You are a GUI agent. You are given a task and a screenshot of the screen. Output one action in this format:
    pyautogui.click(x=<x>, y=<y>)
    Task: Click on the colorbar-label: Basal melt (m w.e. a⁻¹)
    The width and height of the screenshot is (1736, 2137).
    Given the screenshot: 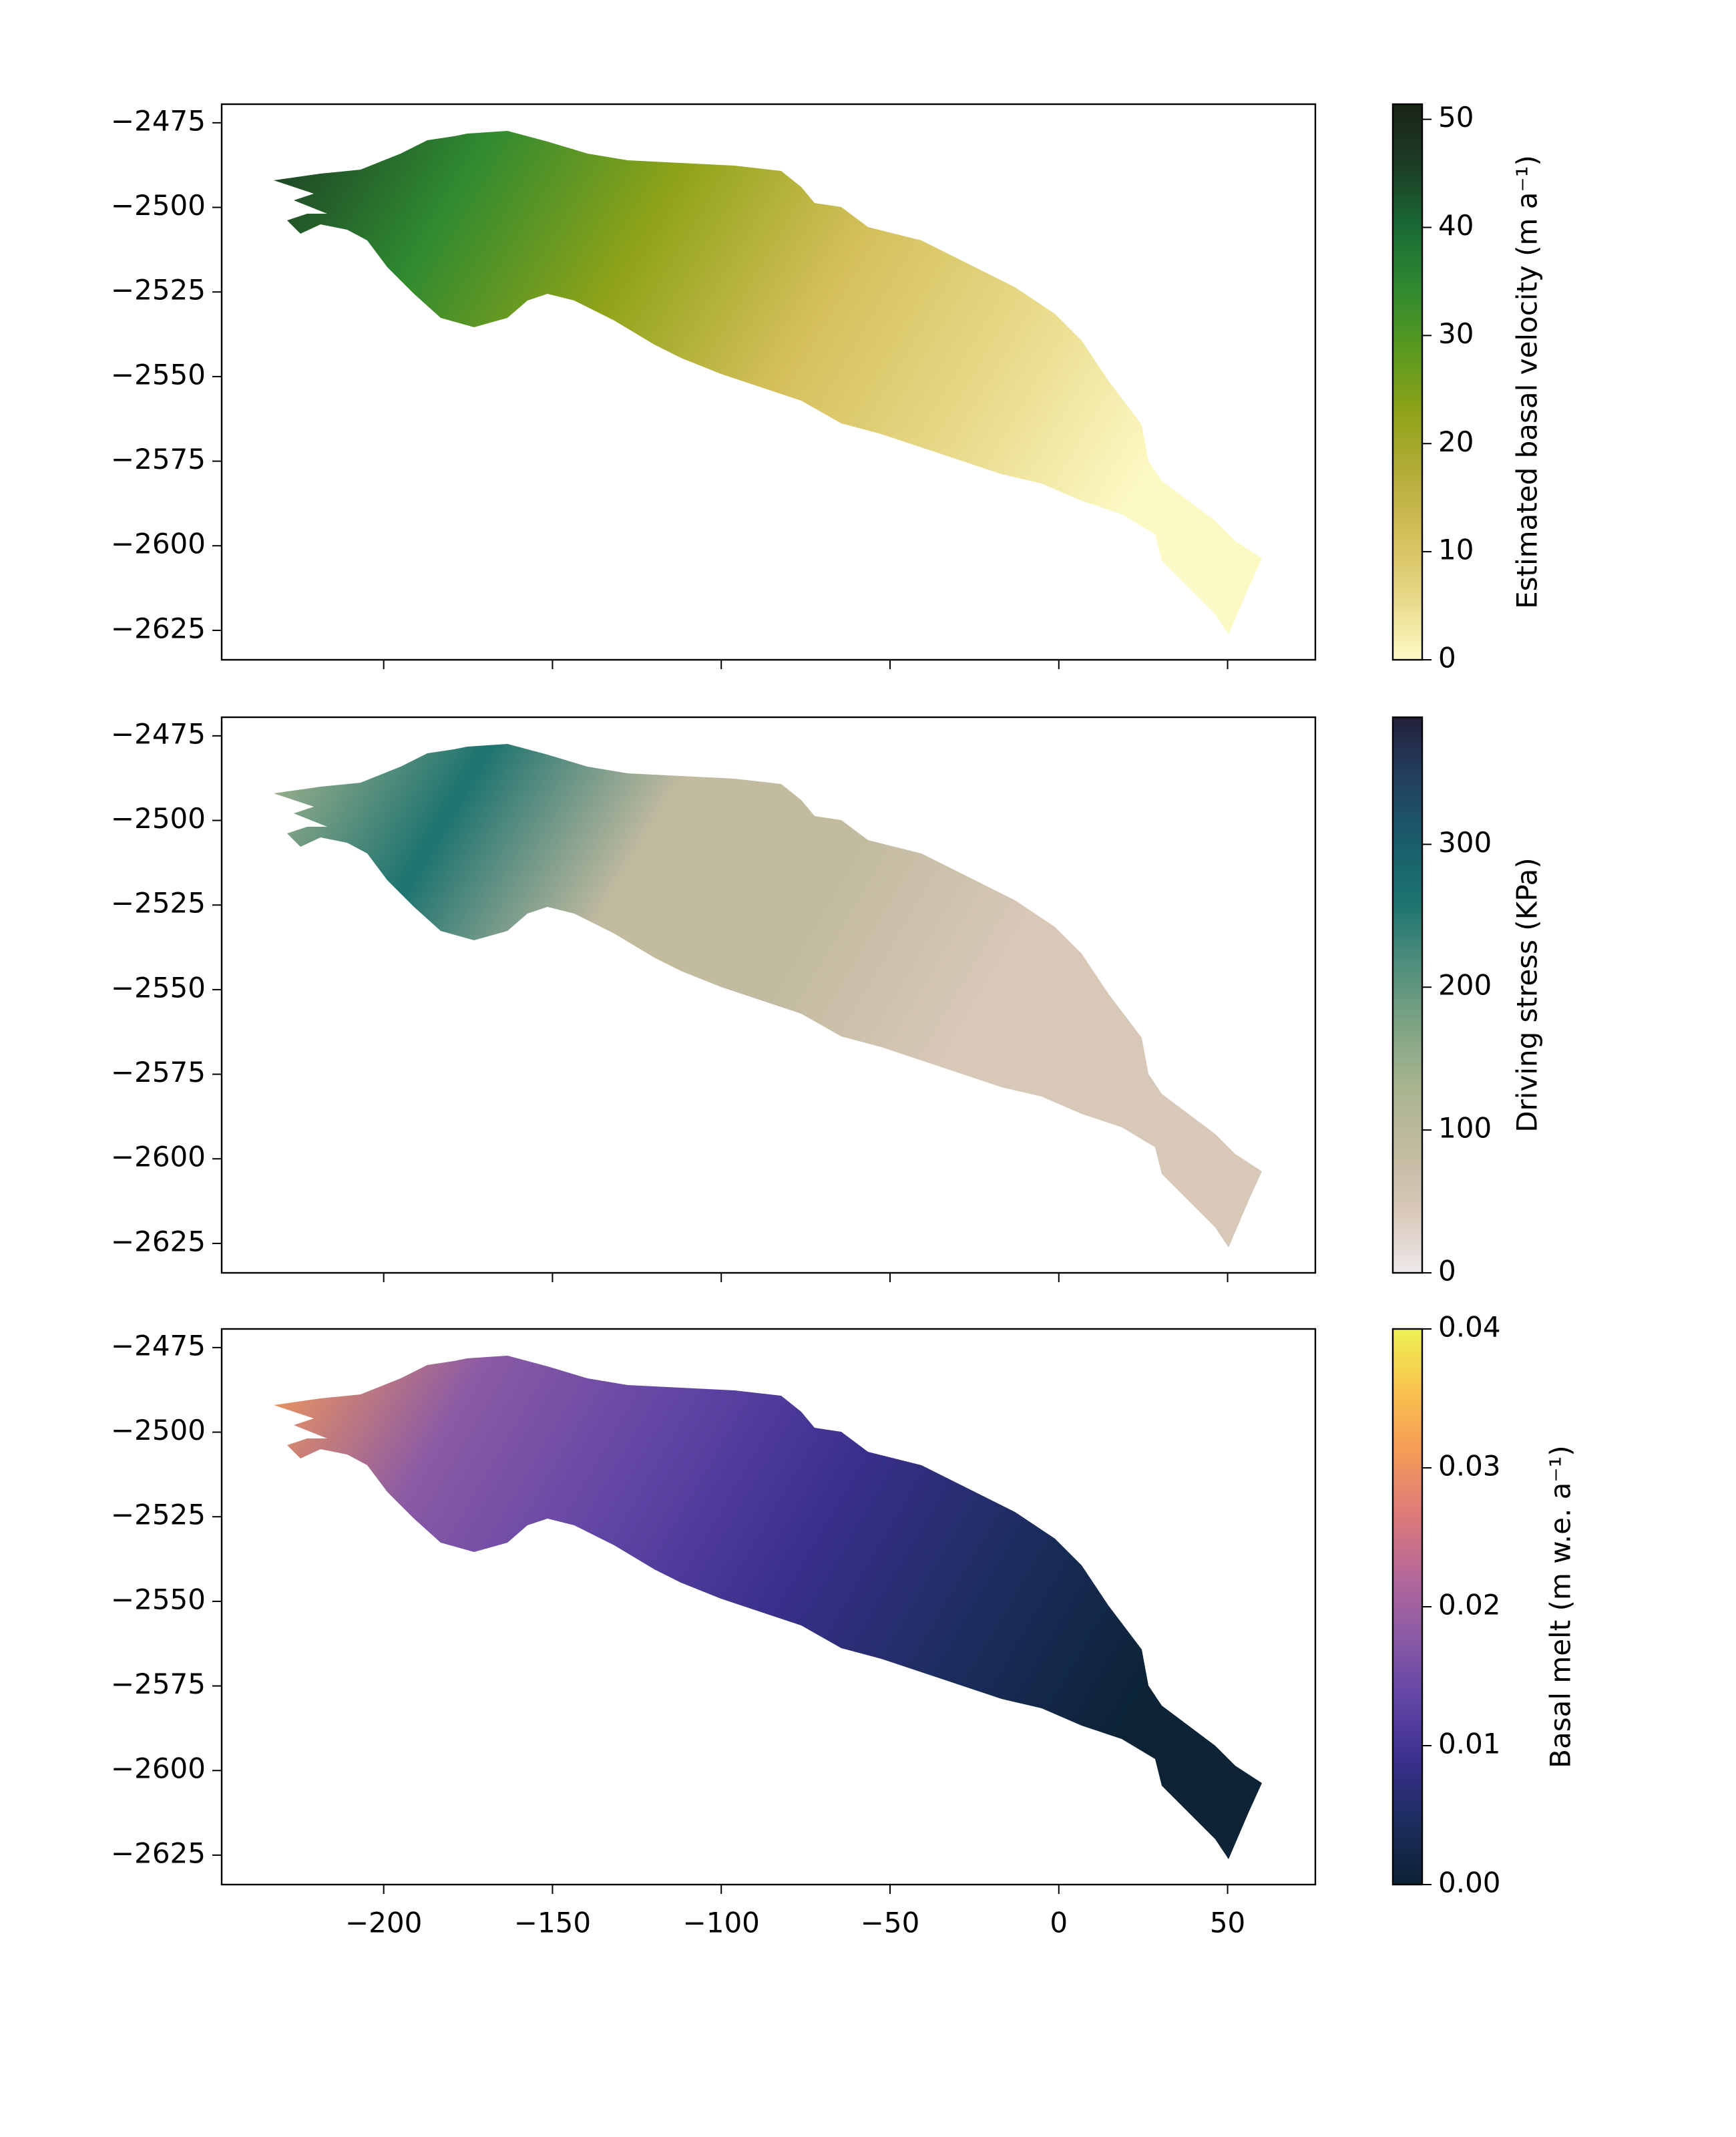 What is the action you would take?
    pyautogui.click(x=1560, y=1607)
    